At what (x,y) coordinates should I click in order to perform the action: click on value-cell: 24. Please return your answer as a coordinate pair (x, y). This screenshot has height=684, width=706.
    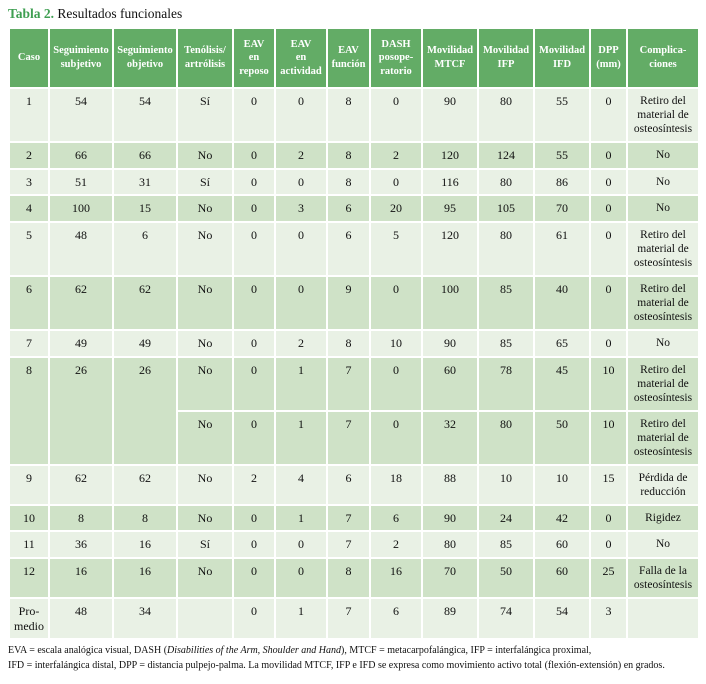
    Looking at the image, I should click on (506, 518).